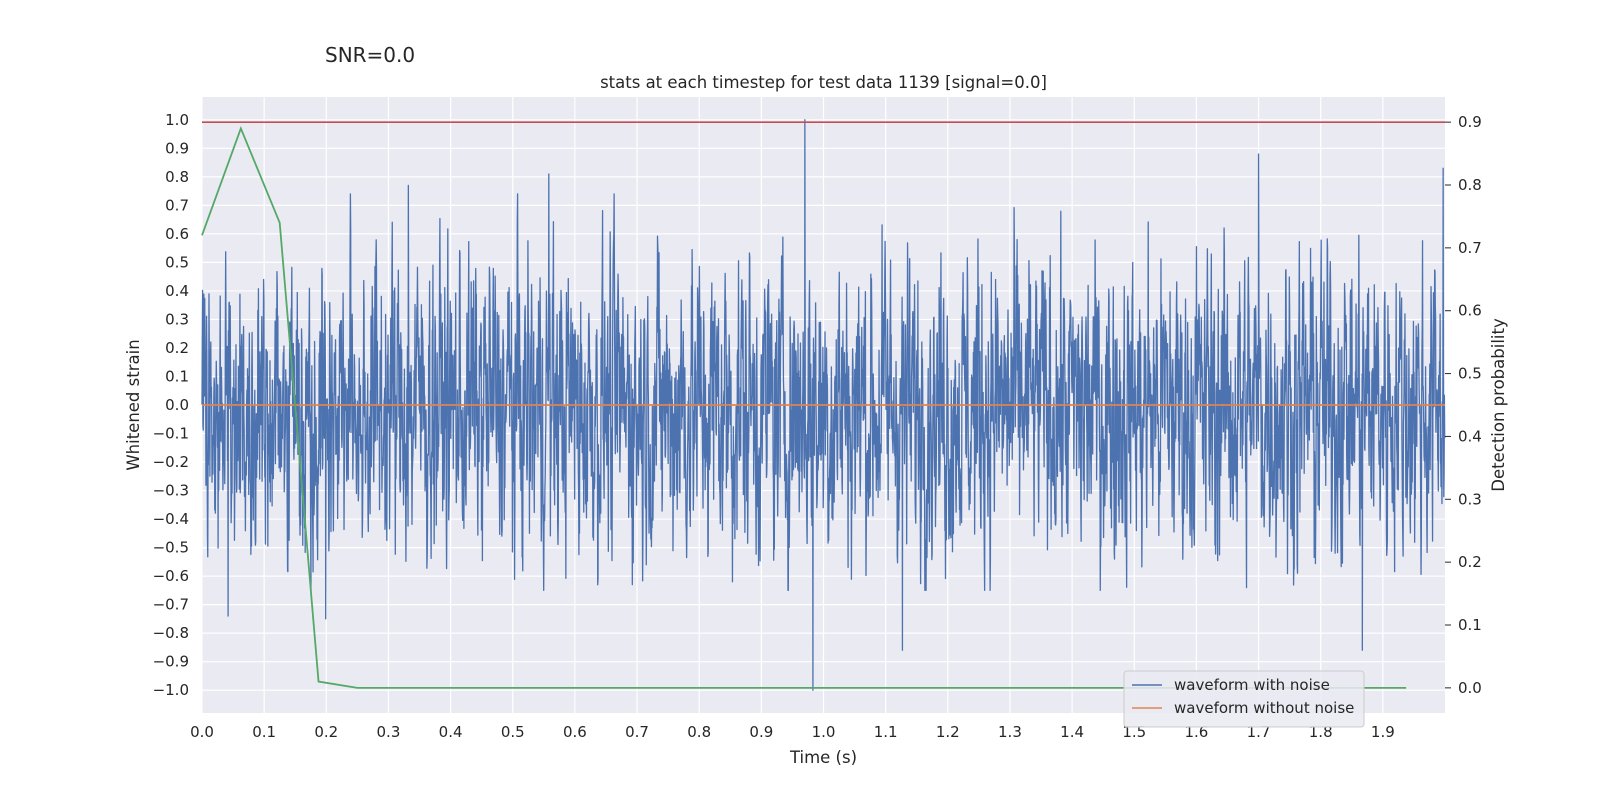 The height and width of the screenshot is (800, 1600). What do you see at coordinates (886, 732) in the screenshot?
I see `x-tick-label: 1.1` at bounding box center [886, 732].